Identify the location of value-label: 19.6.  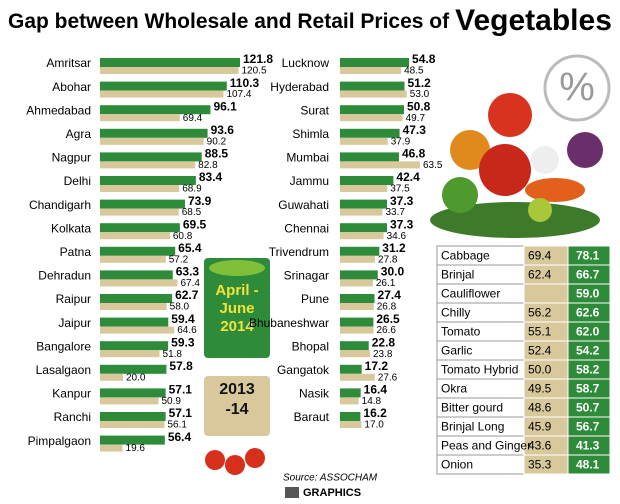
(136, 448).